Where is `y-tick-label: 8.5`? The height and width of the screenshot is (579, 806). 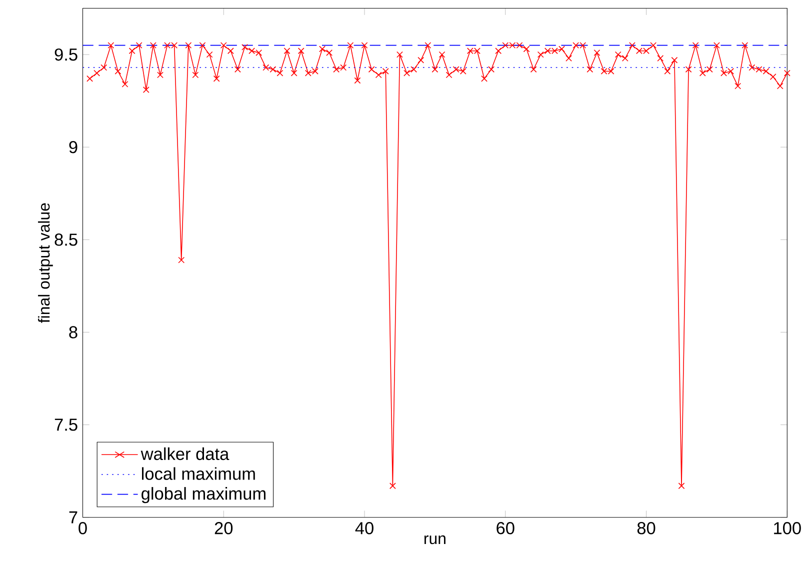 y-tick-label: 8.5 is located at coordinates (66, 239).